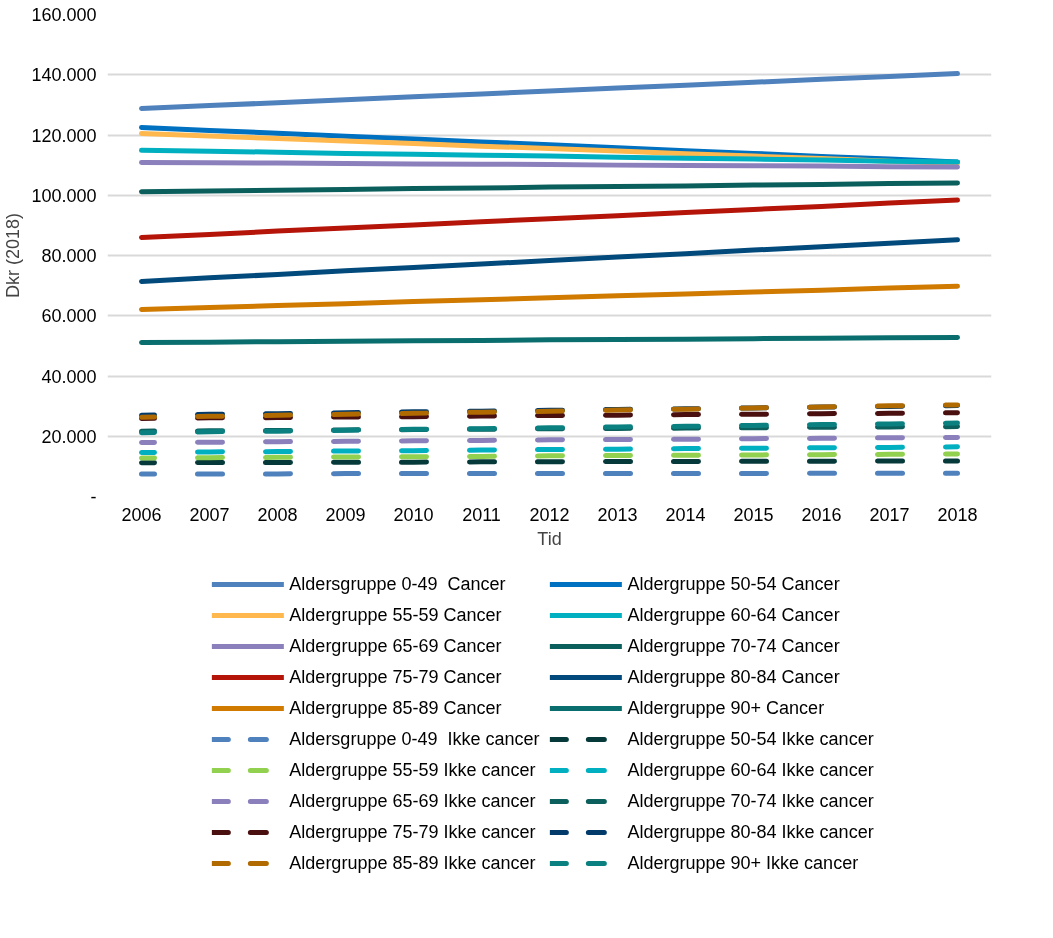 The image size is (1053, 938). Describe the element at coordinates (13, 255) in the screenshot. I see `y-axis-title: Dkr (2018)` at that location.